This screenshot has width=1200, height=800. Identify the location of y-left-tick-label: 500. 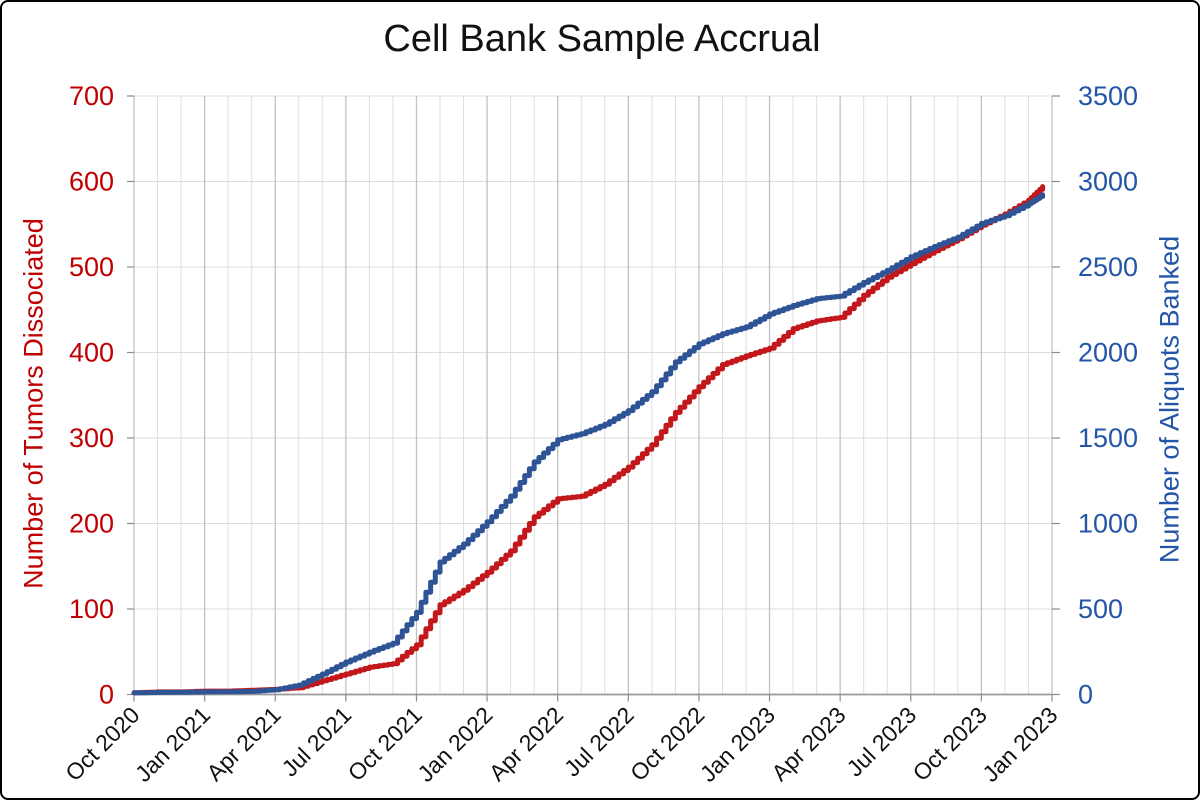
(91, 267).